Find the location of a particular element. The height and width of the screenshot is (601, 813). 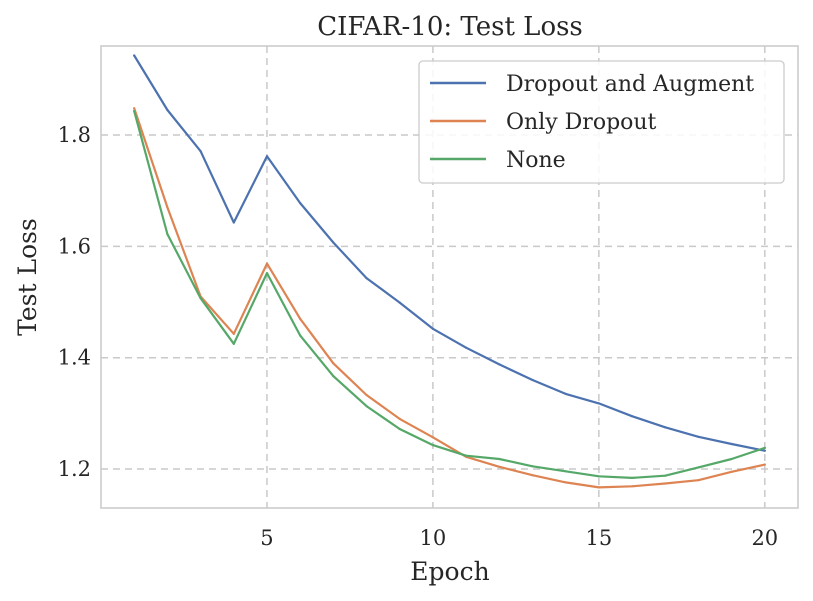

legend: Dropout and Augment Only Dropout None is located at coordinates (601, 122).